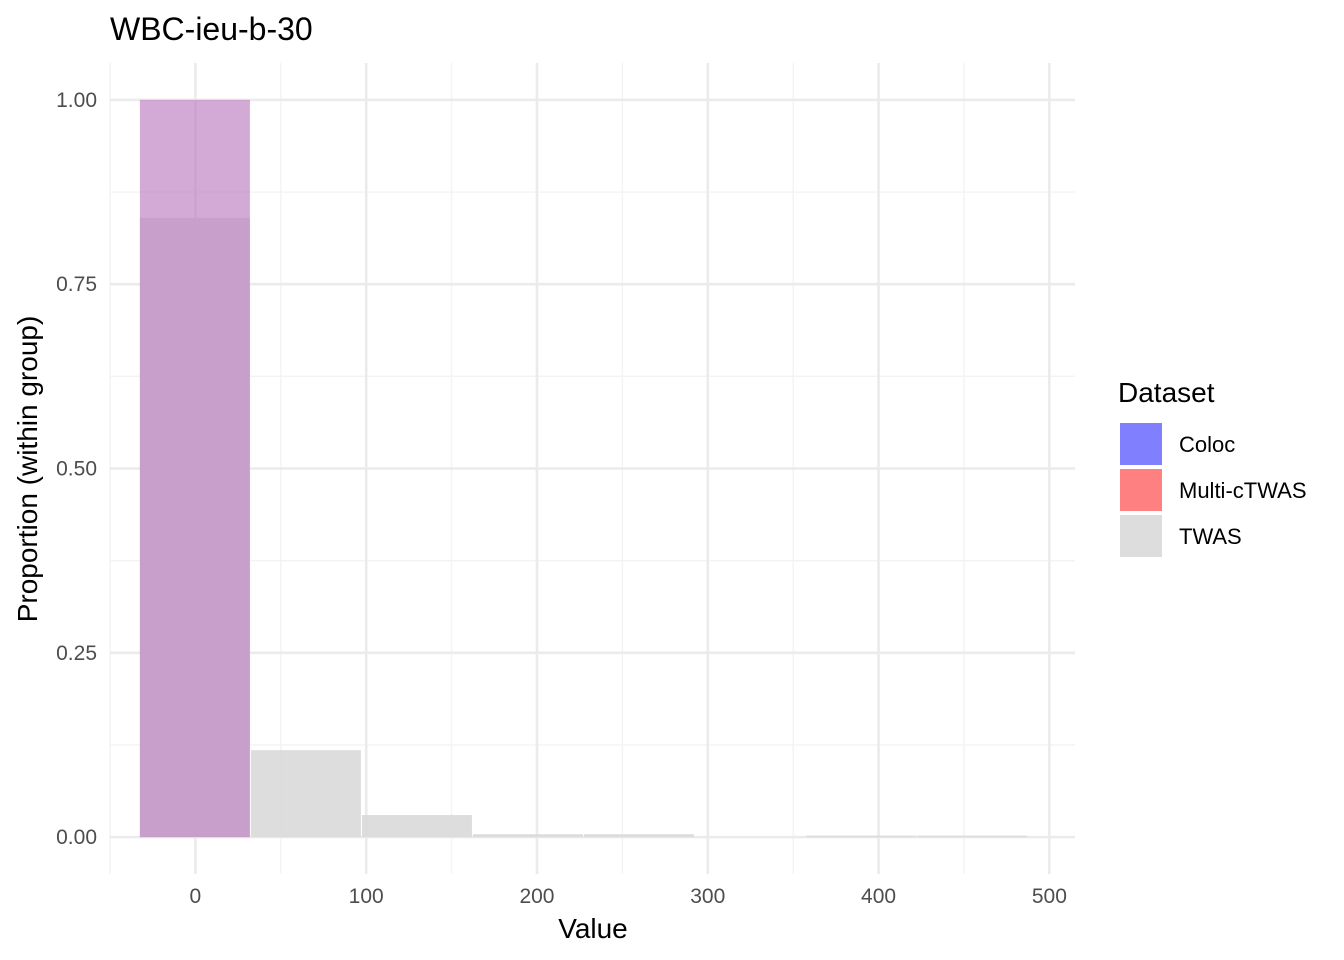 The height and width of the screenshot is (960, 1344). I want to click on x-tick-label: 200, so click(536, 896).